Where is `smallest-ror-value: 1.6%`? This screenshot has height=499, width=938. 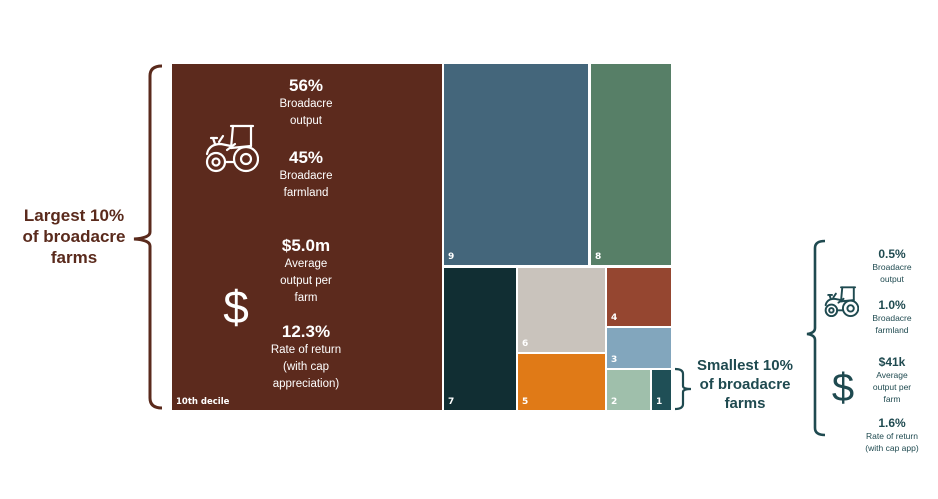 smallest-ror-value: 1.6% is located at coordinates (892, 423).